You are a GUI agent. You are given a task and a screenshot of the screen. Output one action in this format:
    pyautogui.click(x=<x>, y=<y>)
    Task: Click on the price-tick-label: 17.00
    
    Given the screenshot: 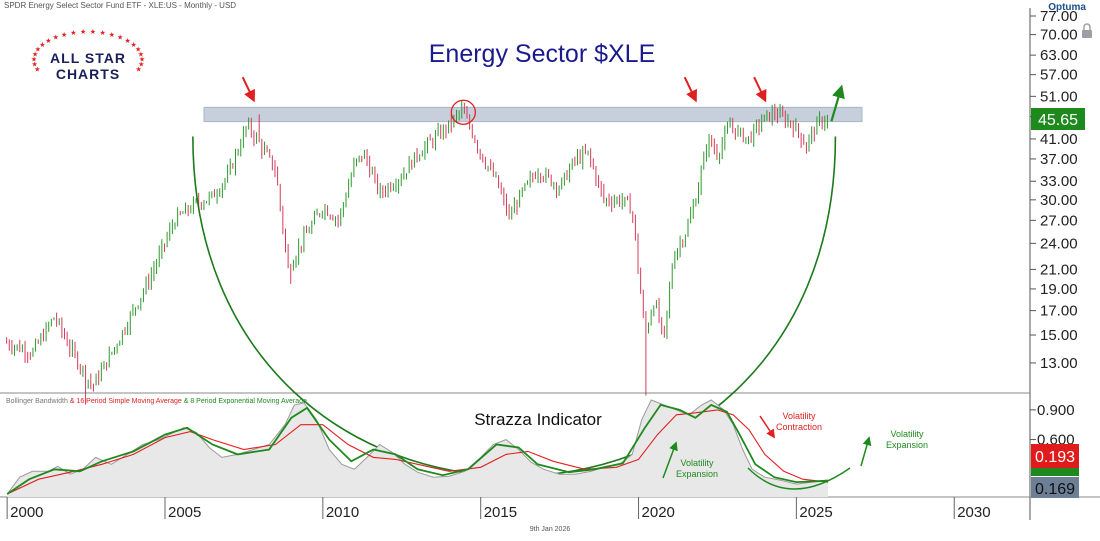 What is the action you would take?
    pyautogui.click(x=1059, y=311)
    